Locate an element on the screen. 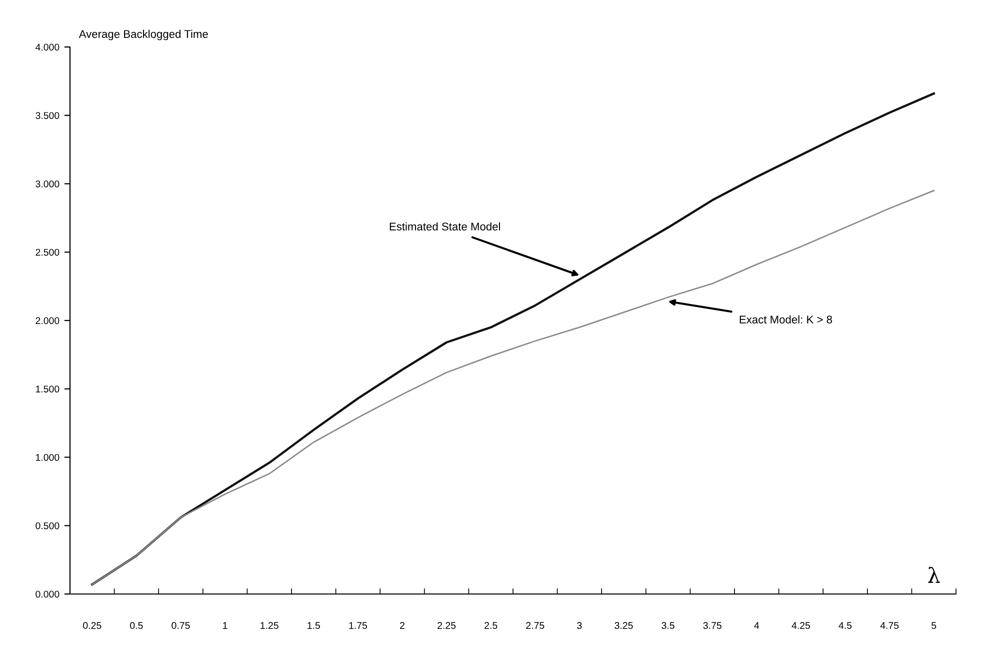 Image resolution: width=981 pixels, height=672 pixels. x-tick-label: 1.25 is located at coordinates (269, 625).